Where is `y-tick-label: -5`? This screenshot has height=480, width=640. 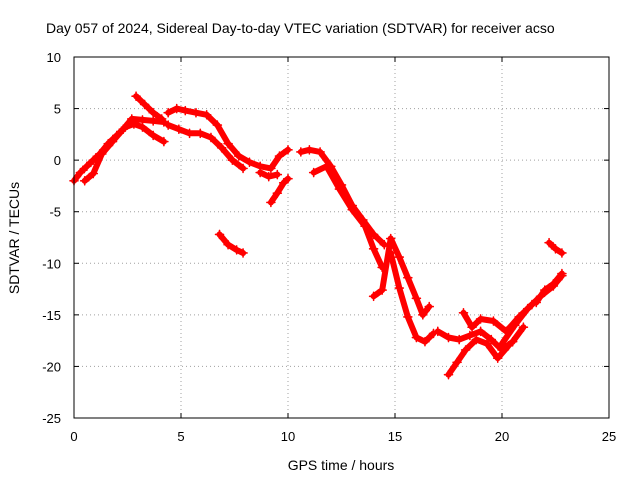 y-tick-label: -5 is located at coordinates (55, 212).